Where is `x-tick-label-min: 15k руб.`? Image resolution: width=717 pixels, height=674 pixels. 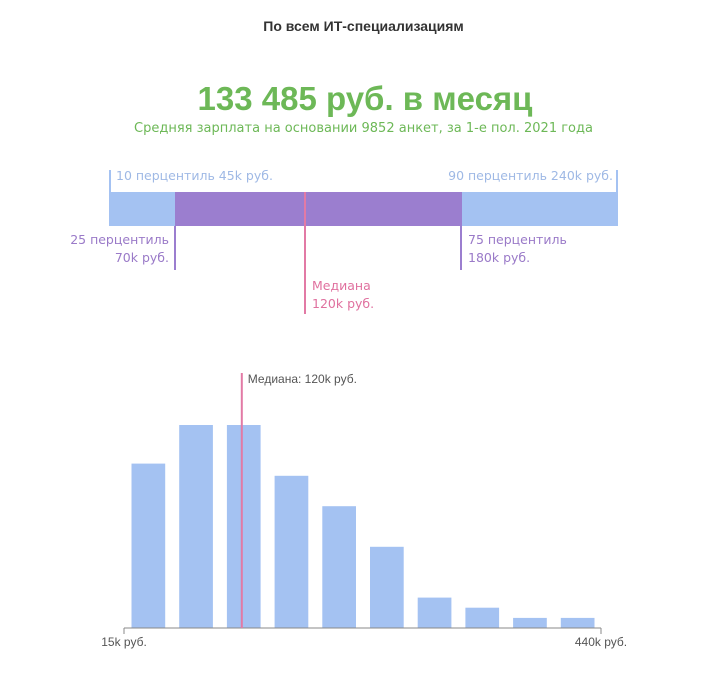
x-tick-label-min: 15k руб. is located at coordinates (124, 642).